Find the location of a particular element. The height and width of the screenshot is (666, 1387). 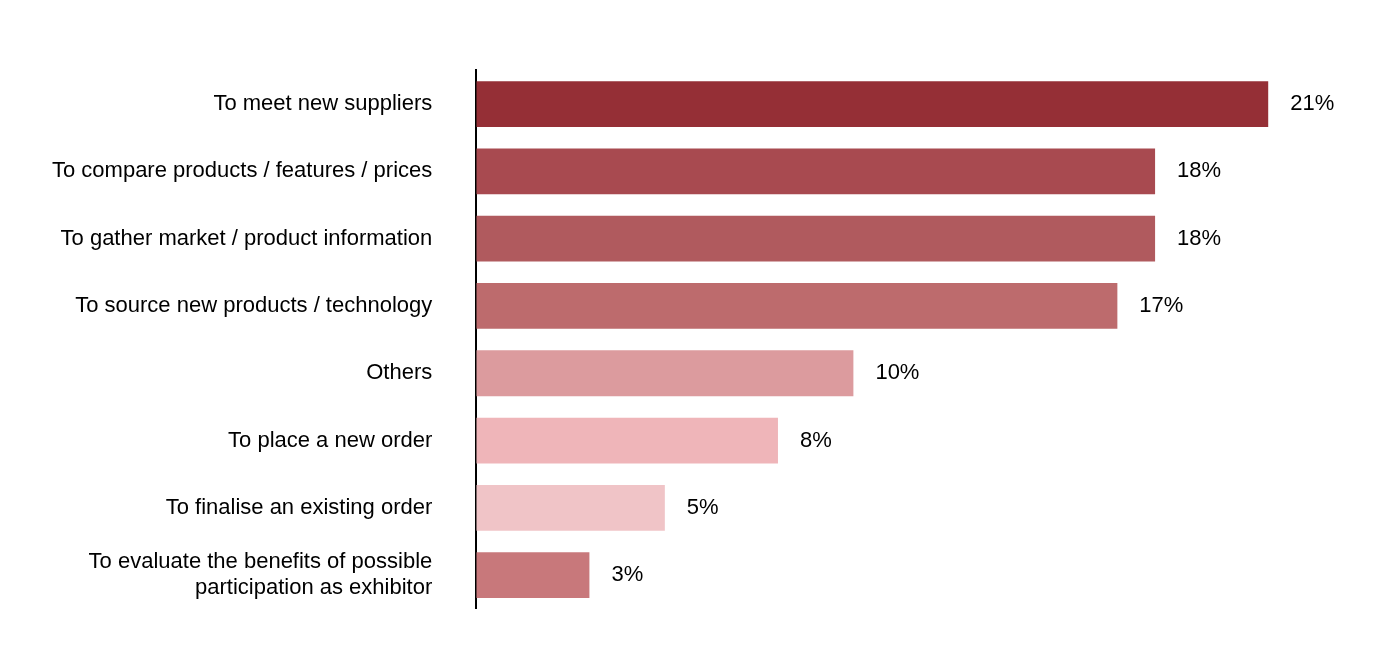

y-tick-label: To meet new suppliers is located at coordinates (323, 103).